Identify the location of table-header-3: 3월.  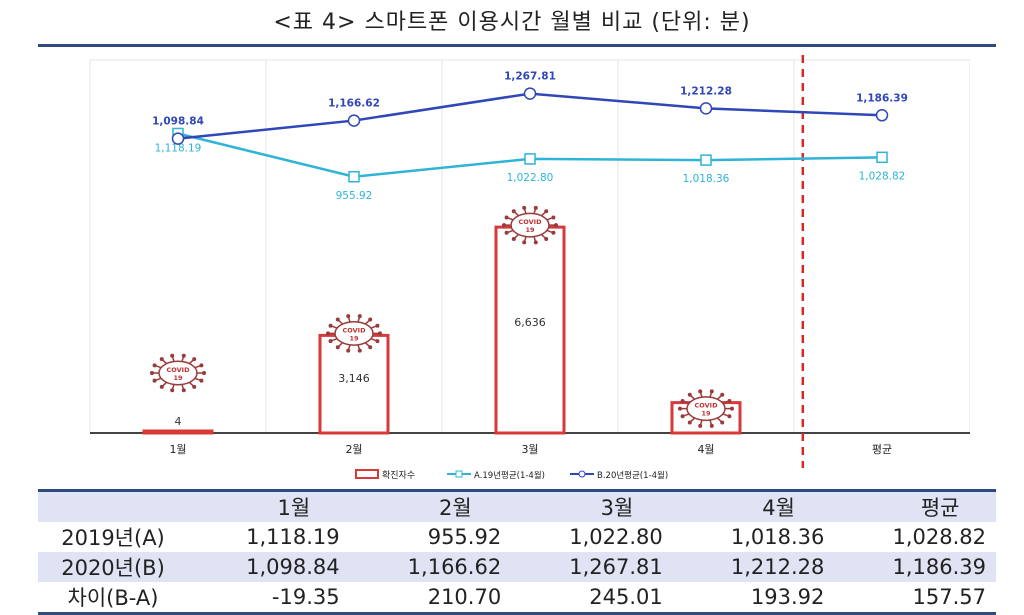
(617, 508).